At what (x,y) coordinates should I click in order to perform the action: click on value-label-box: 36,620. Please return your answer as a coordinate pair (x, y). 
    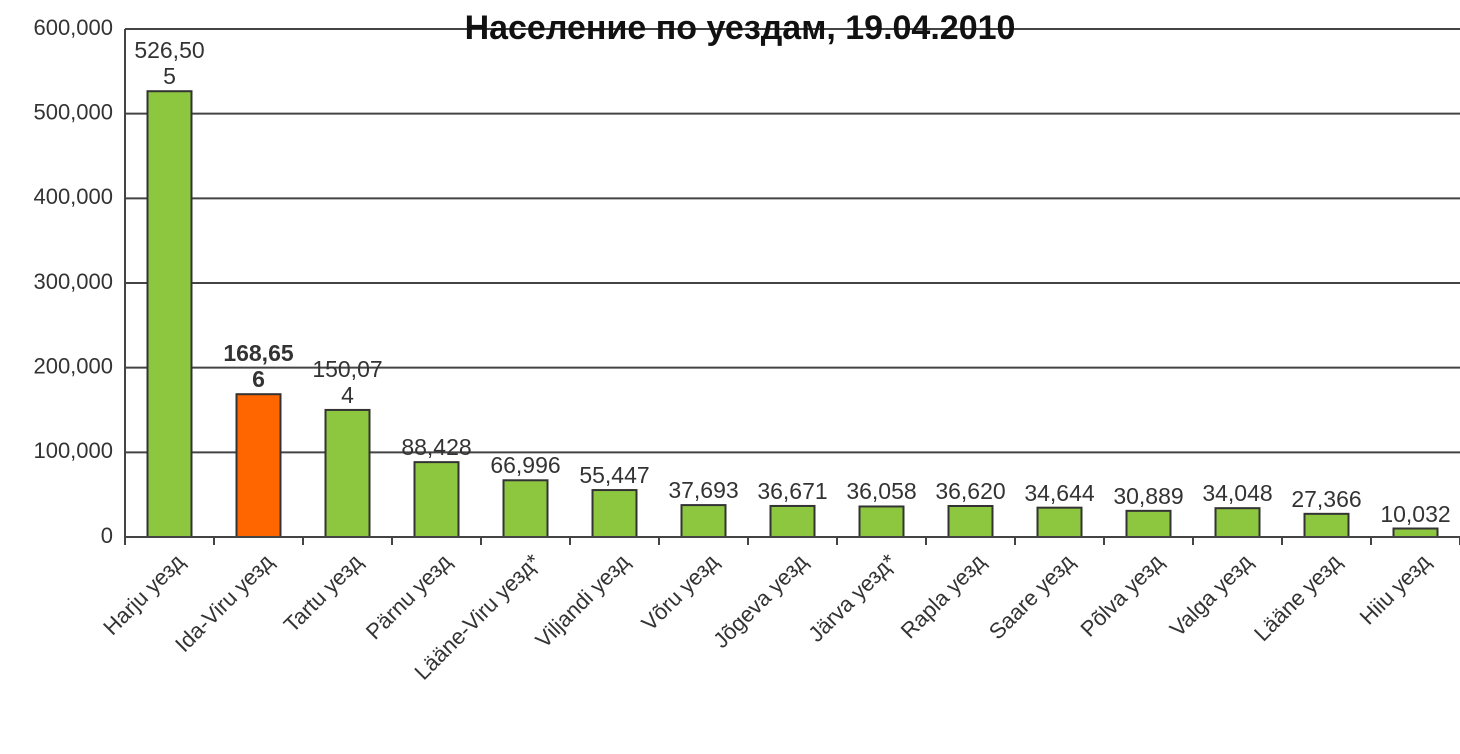
    Looking at the image, I should click on (970, 490).